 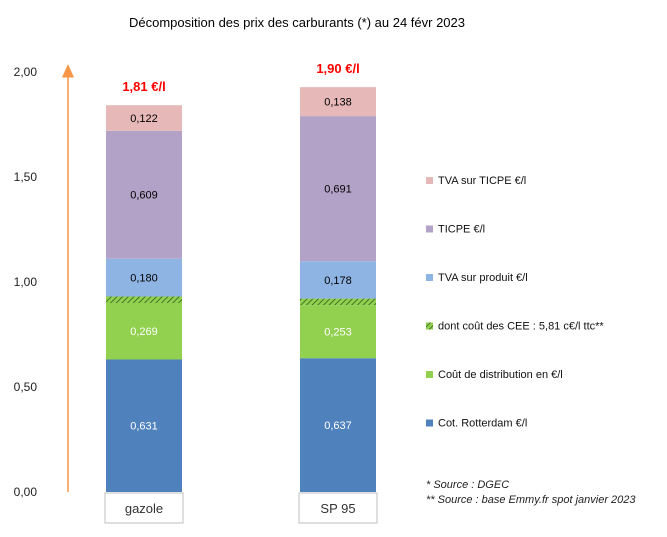 What do you see at coordinates (26, 387) in the screenshot?
I see `y-tick-label: 0,50` at bounding box center [26, 387].